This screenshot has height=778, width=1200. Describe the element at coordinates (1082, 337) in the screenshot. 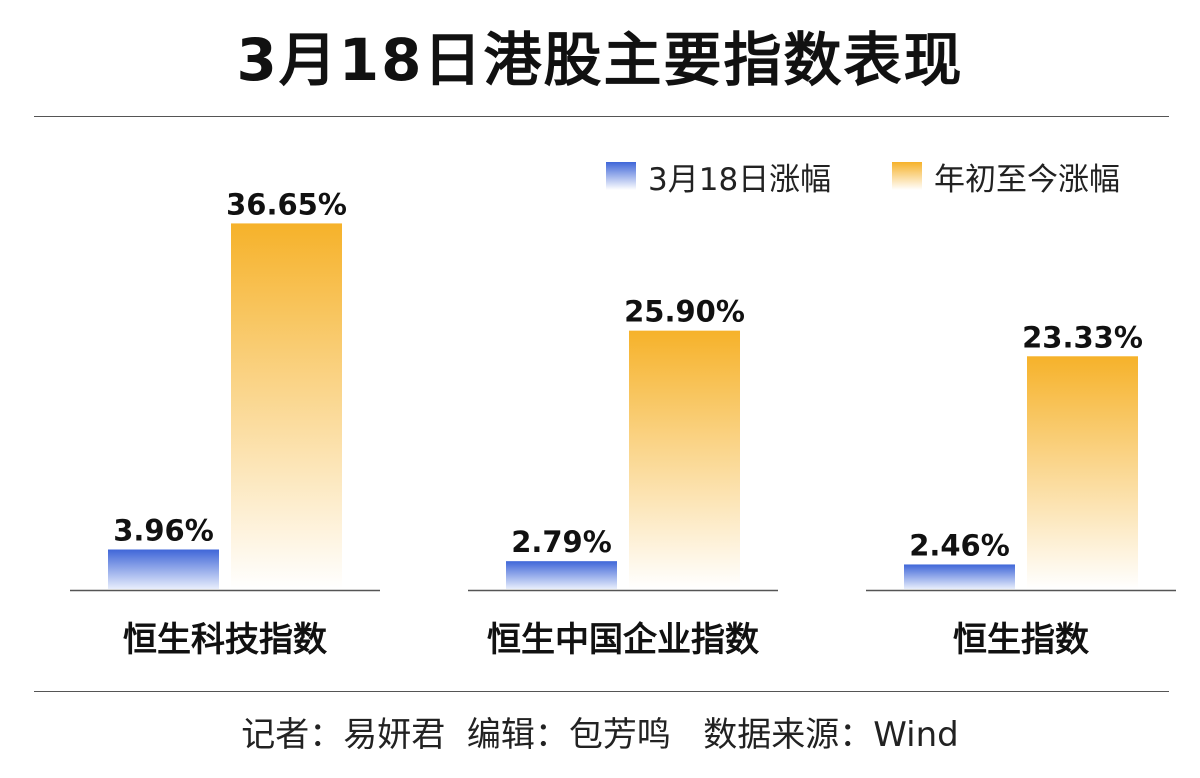

I see `data-label-ytd: 23.33%` at that location.